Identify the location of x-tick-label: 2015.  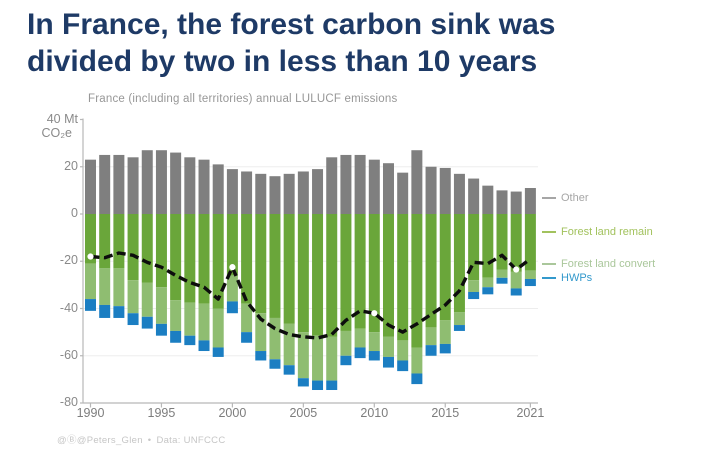
(445, 413).